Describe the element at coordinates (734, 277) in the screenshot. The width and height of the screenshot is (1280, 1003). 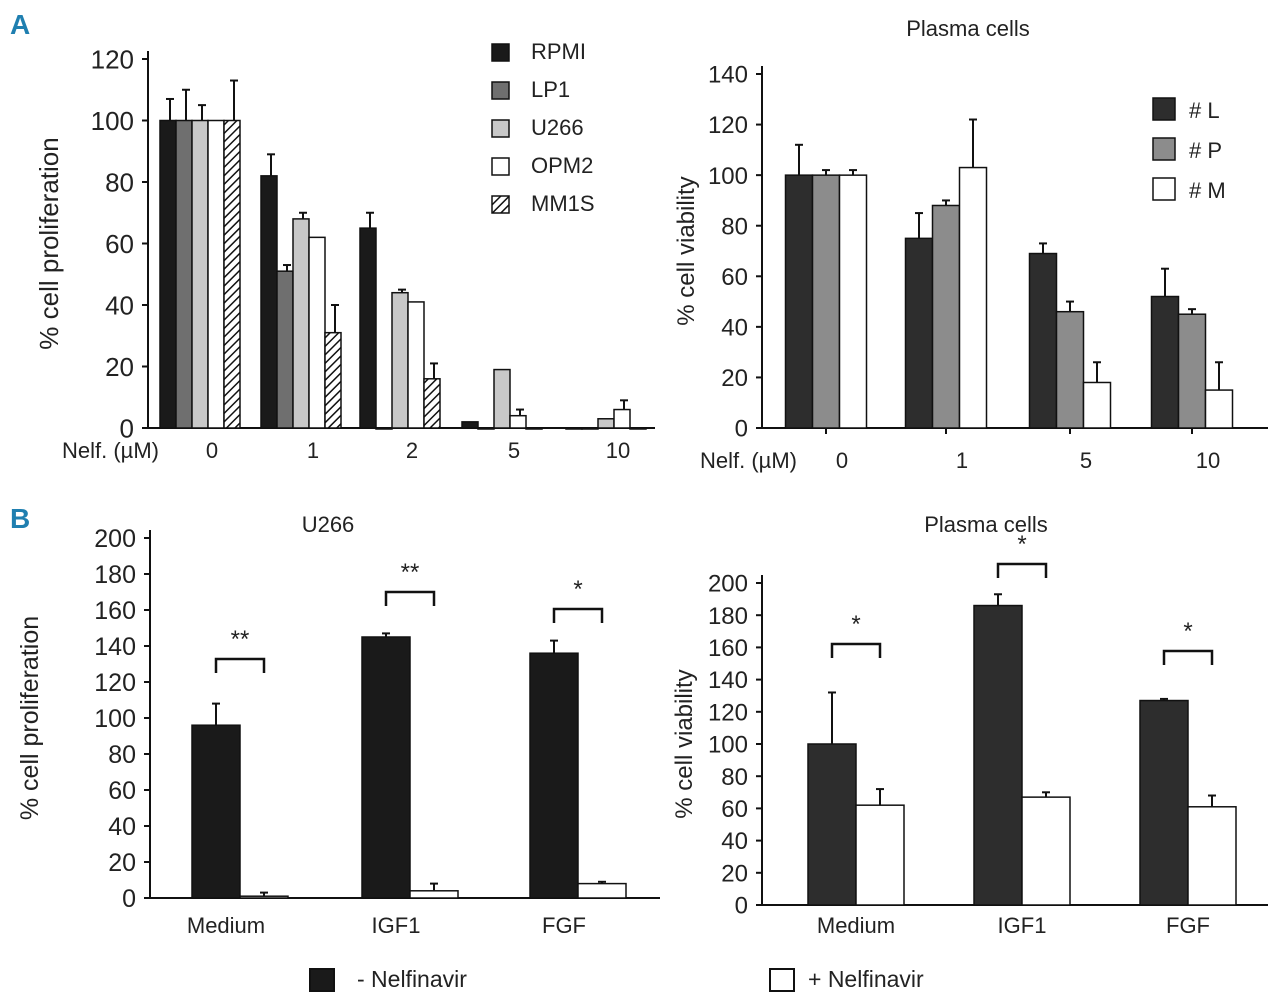
I see `y-tick-label: 60` at that location.